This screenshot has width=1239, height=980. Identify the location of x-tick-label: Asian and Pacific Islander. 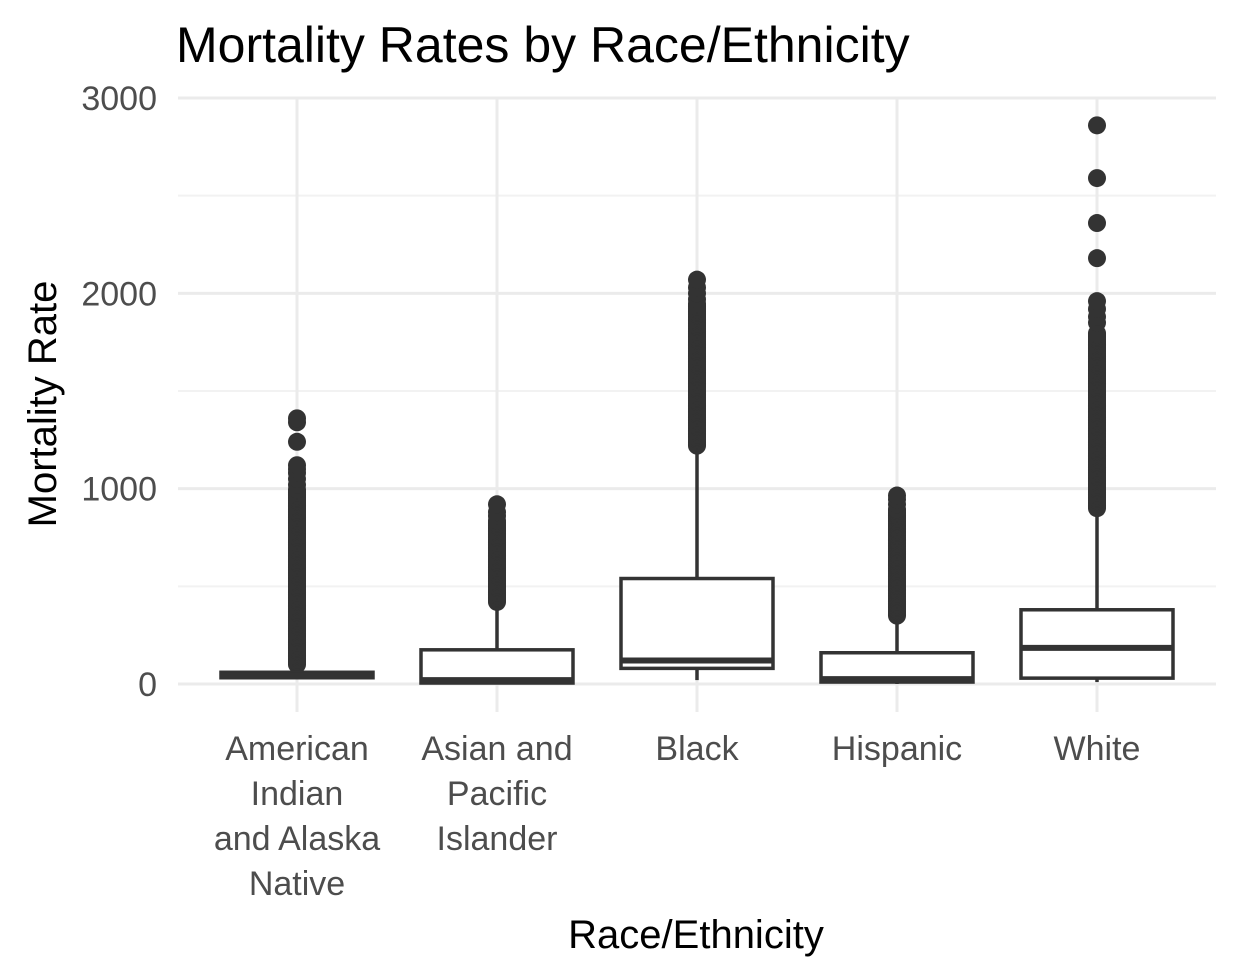
(496, 794).